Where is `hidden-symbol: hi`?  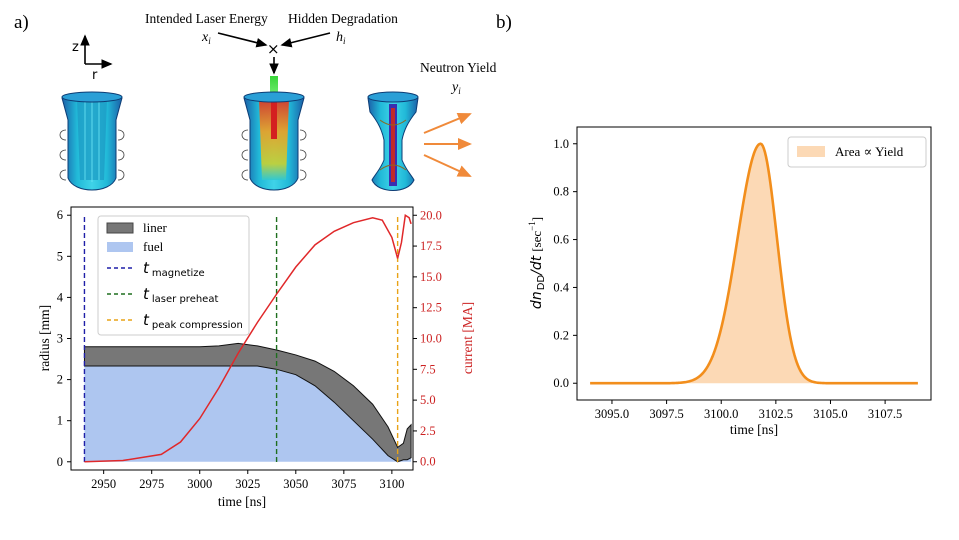 hidden-symbol: hi is located at coordinates (341, 38).